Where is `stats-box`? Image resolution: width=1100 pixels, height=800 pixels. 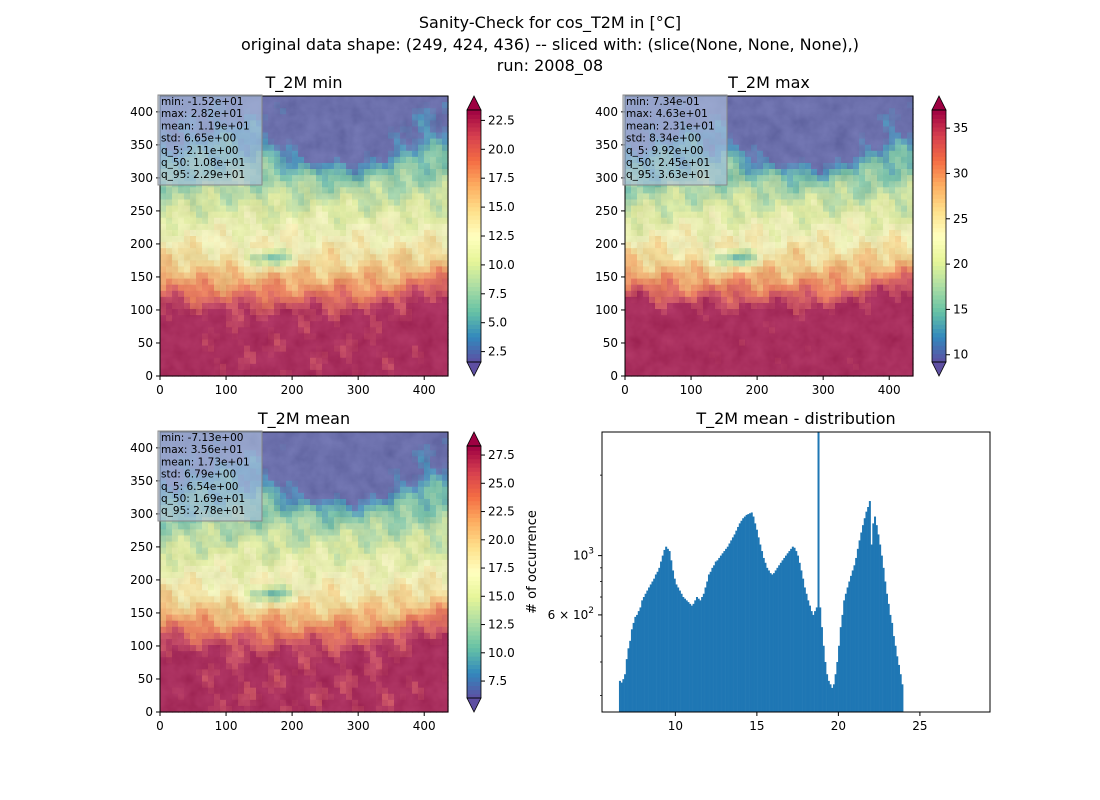
stats-box is located at coordinates (210, 476).